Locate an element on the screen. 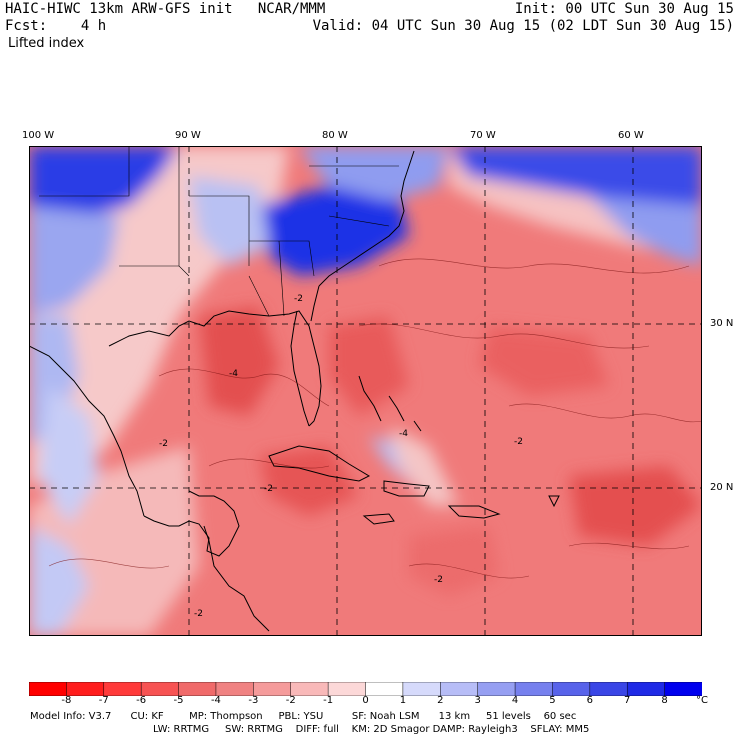 Image resolution: width=740 pixels, height=740 pixels. model-title: HAIC-HIWC 13km ARW-GFS init NCAR/MMM is located at coordinates (165, 9).